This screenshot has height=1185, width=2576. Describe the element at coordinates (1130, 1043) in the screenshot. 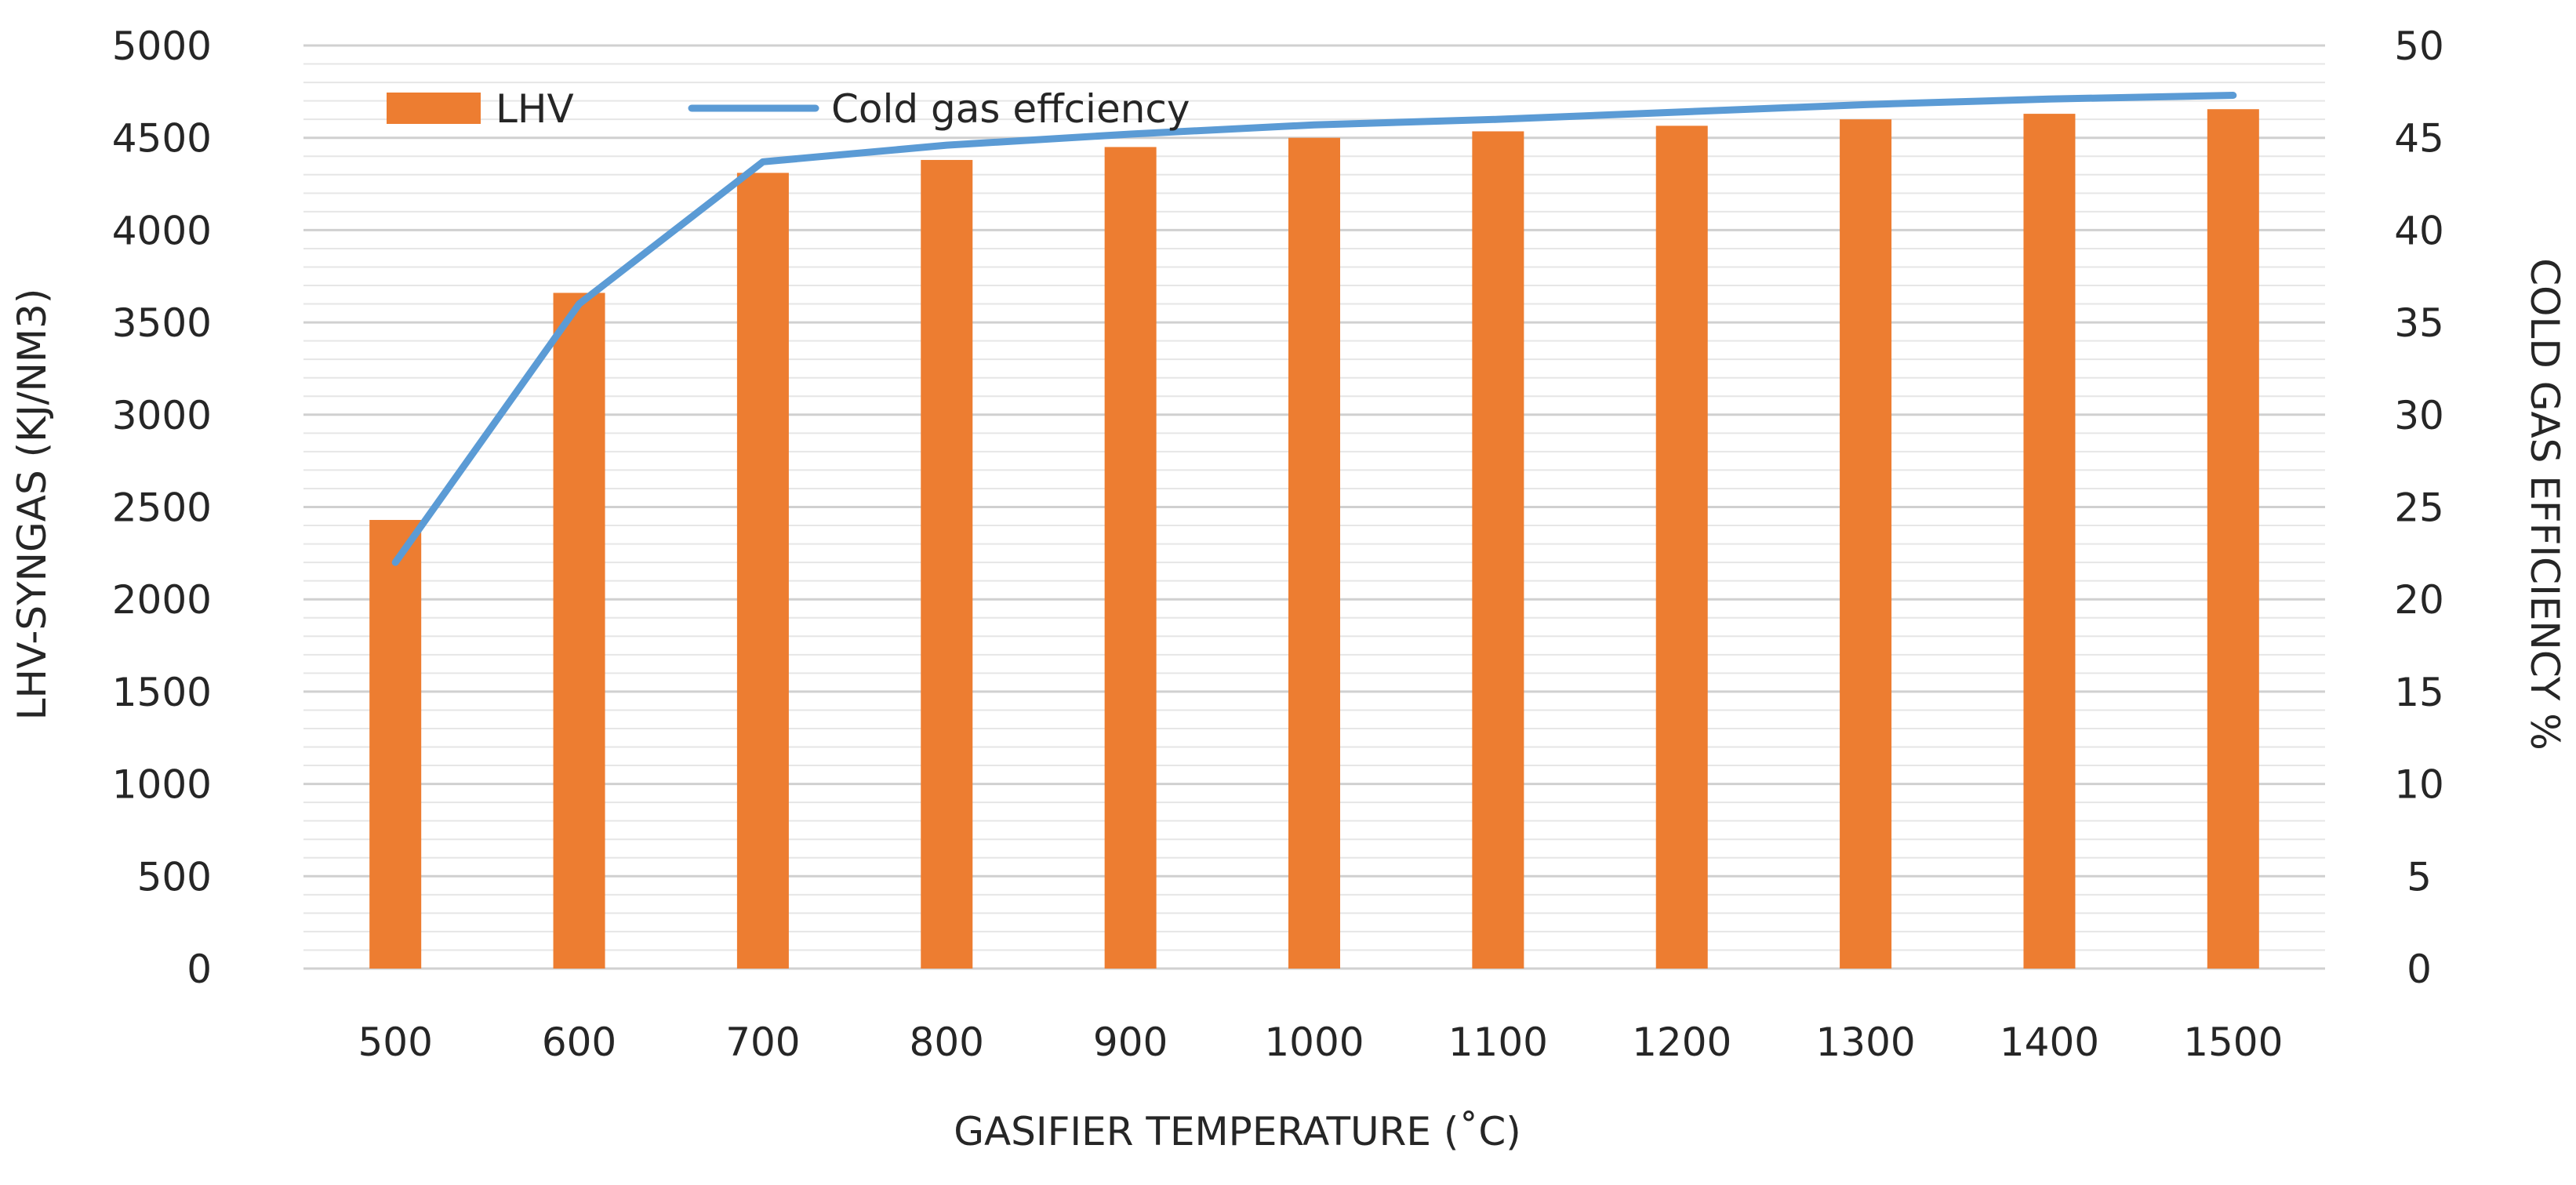

I see `x-tick-label: 900` at that location.